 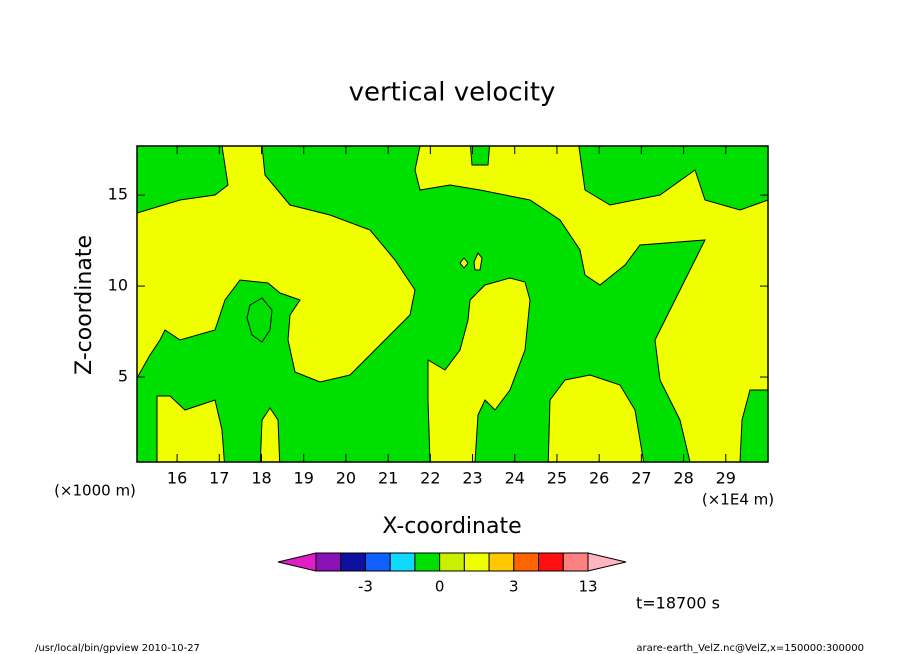 I want to click on x-tick-label: 16, so click(x=177, y=478).